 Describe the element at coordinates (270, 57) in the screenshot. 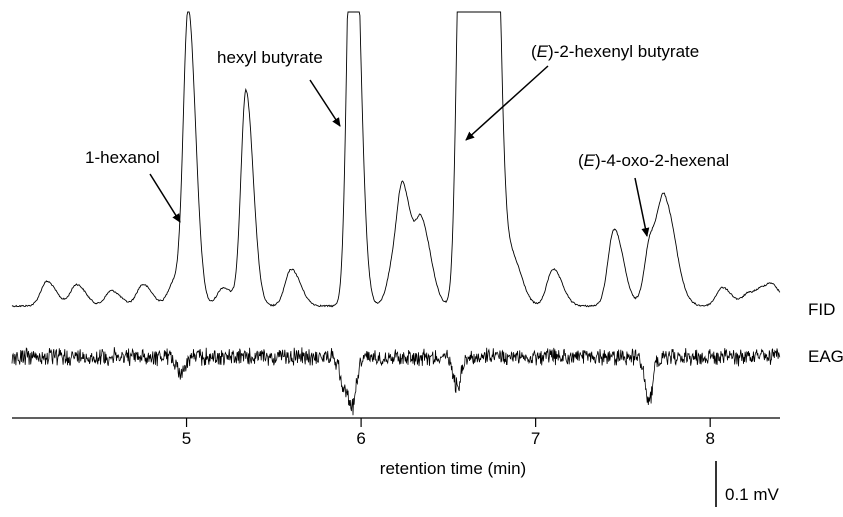

I see `annotation-hexyl-butyrate: hexyl butyrate` at that location.